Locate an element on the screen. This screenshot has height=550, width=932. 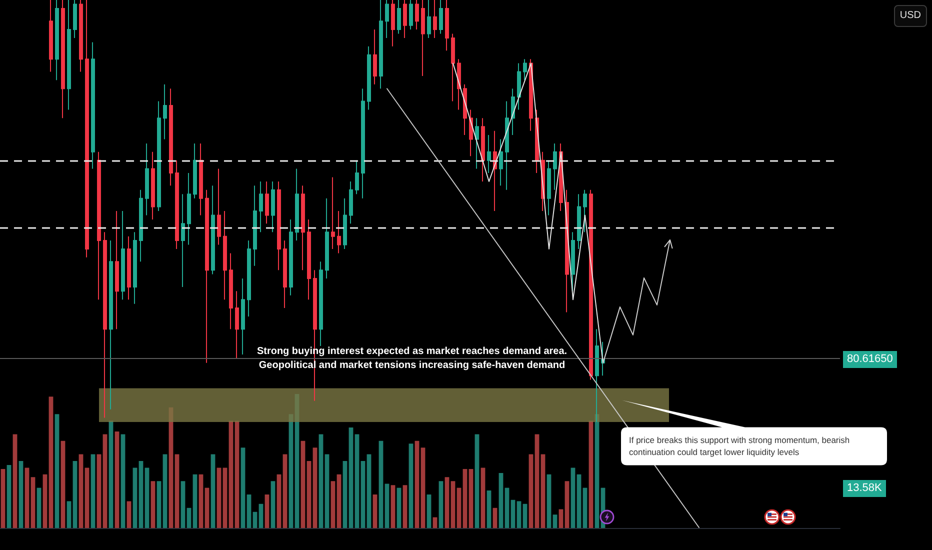
text: 13.58K is located at coordinates (864, 488).